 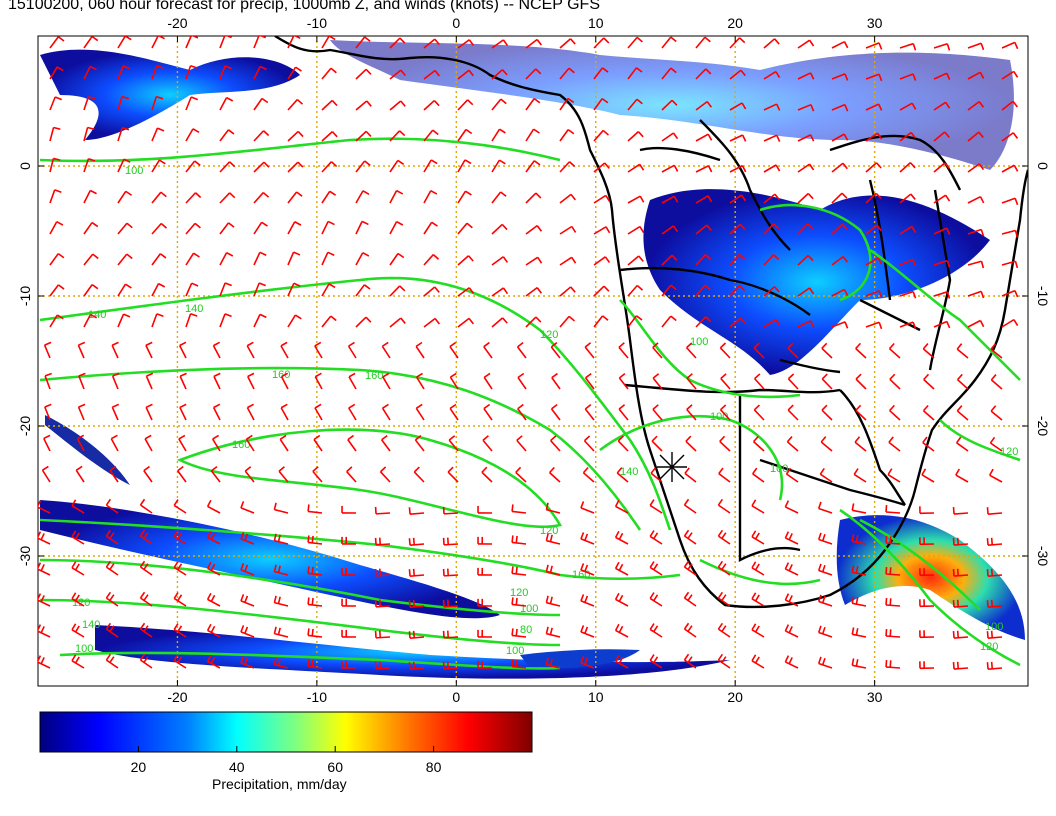 What do you see at coordinates (279, 784) in the screenshot?
I see `colorbar-caption: Precipitation, mm/day` at bounding box center [279, 784].